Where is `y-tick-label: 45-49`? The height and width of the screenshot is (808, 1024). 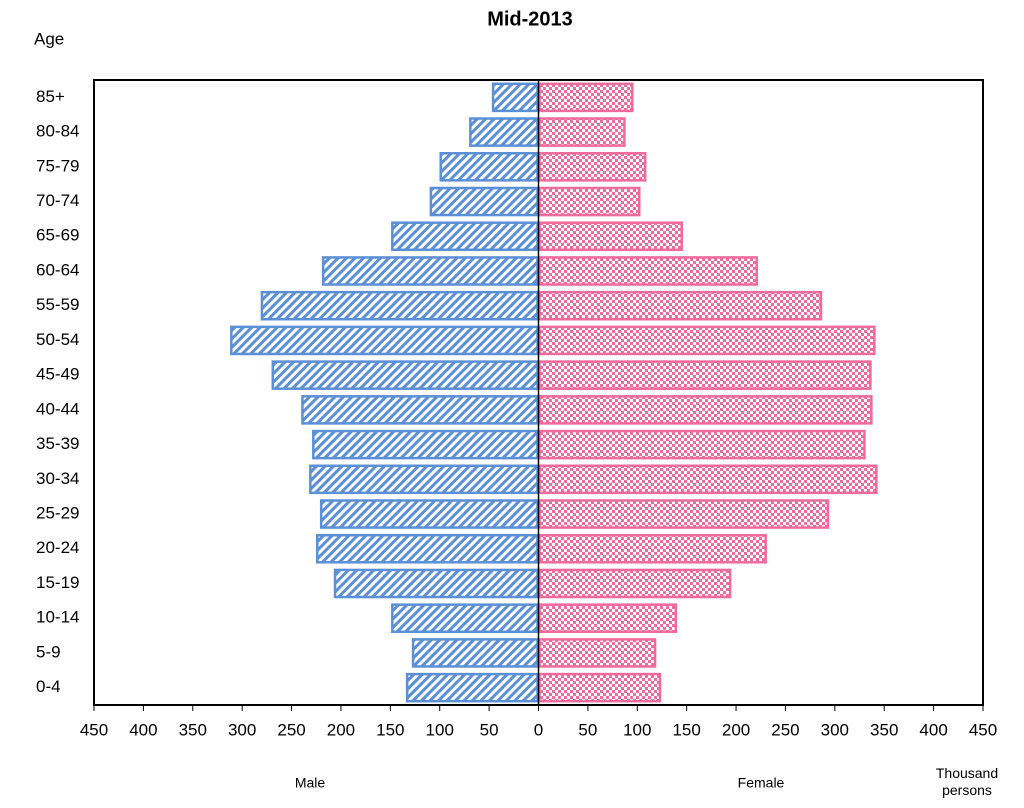
y-tick-label: 45-49 is located at coordinates (57, 374).